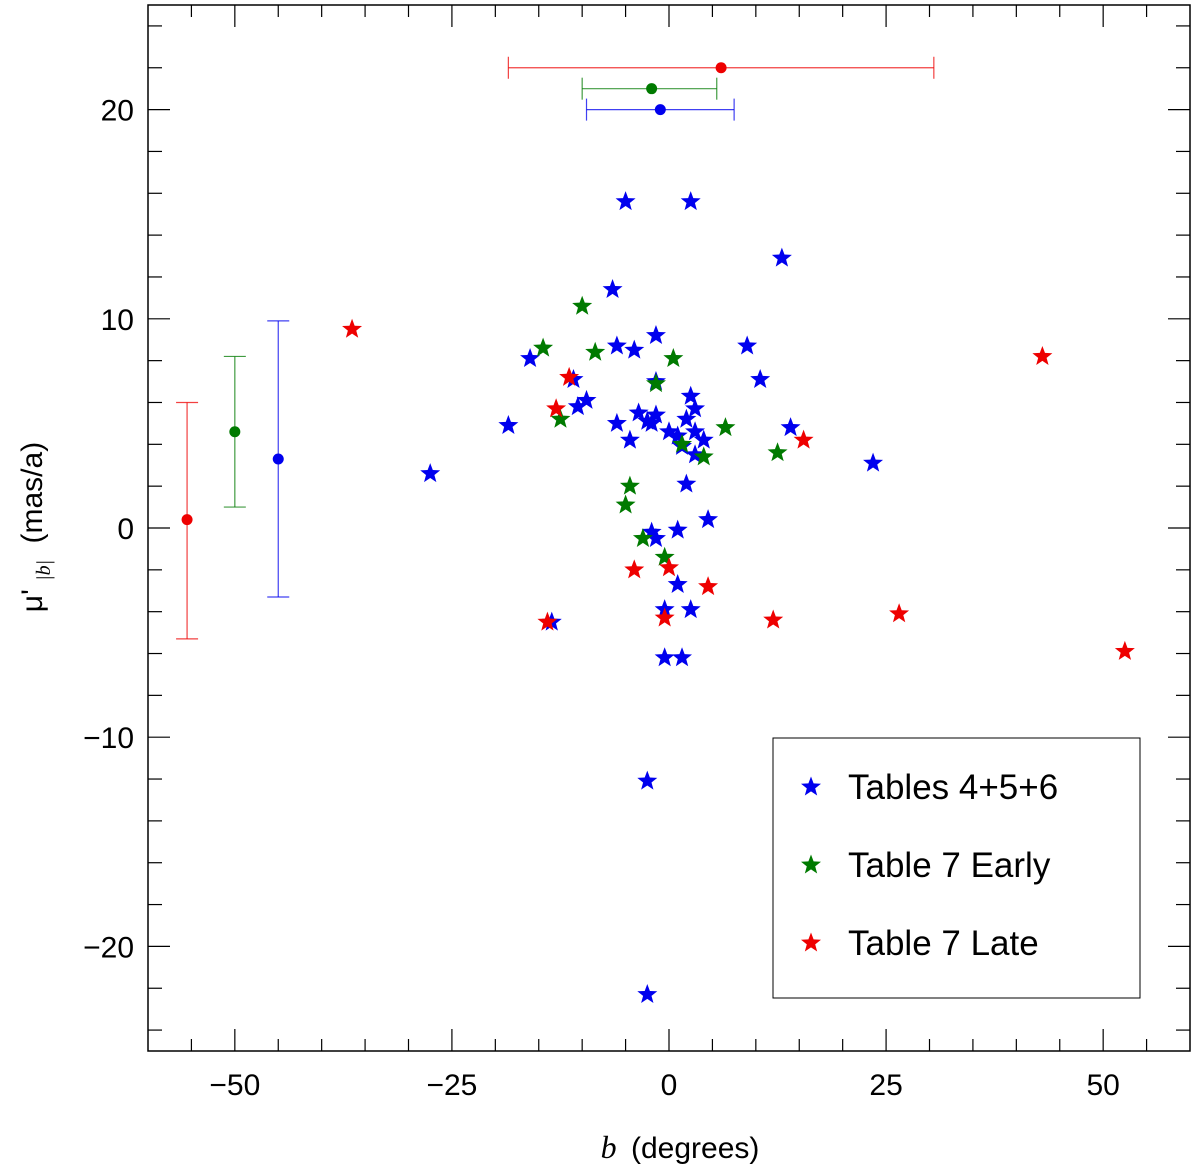  I want to click on legend-box, so click(956, 868).